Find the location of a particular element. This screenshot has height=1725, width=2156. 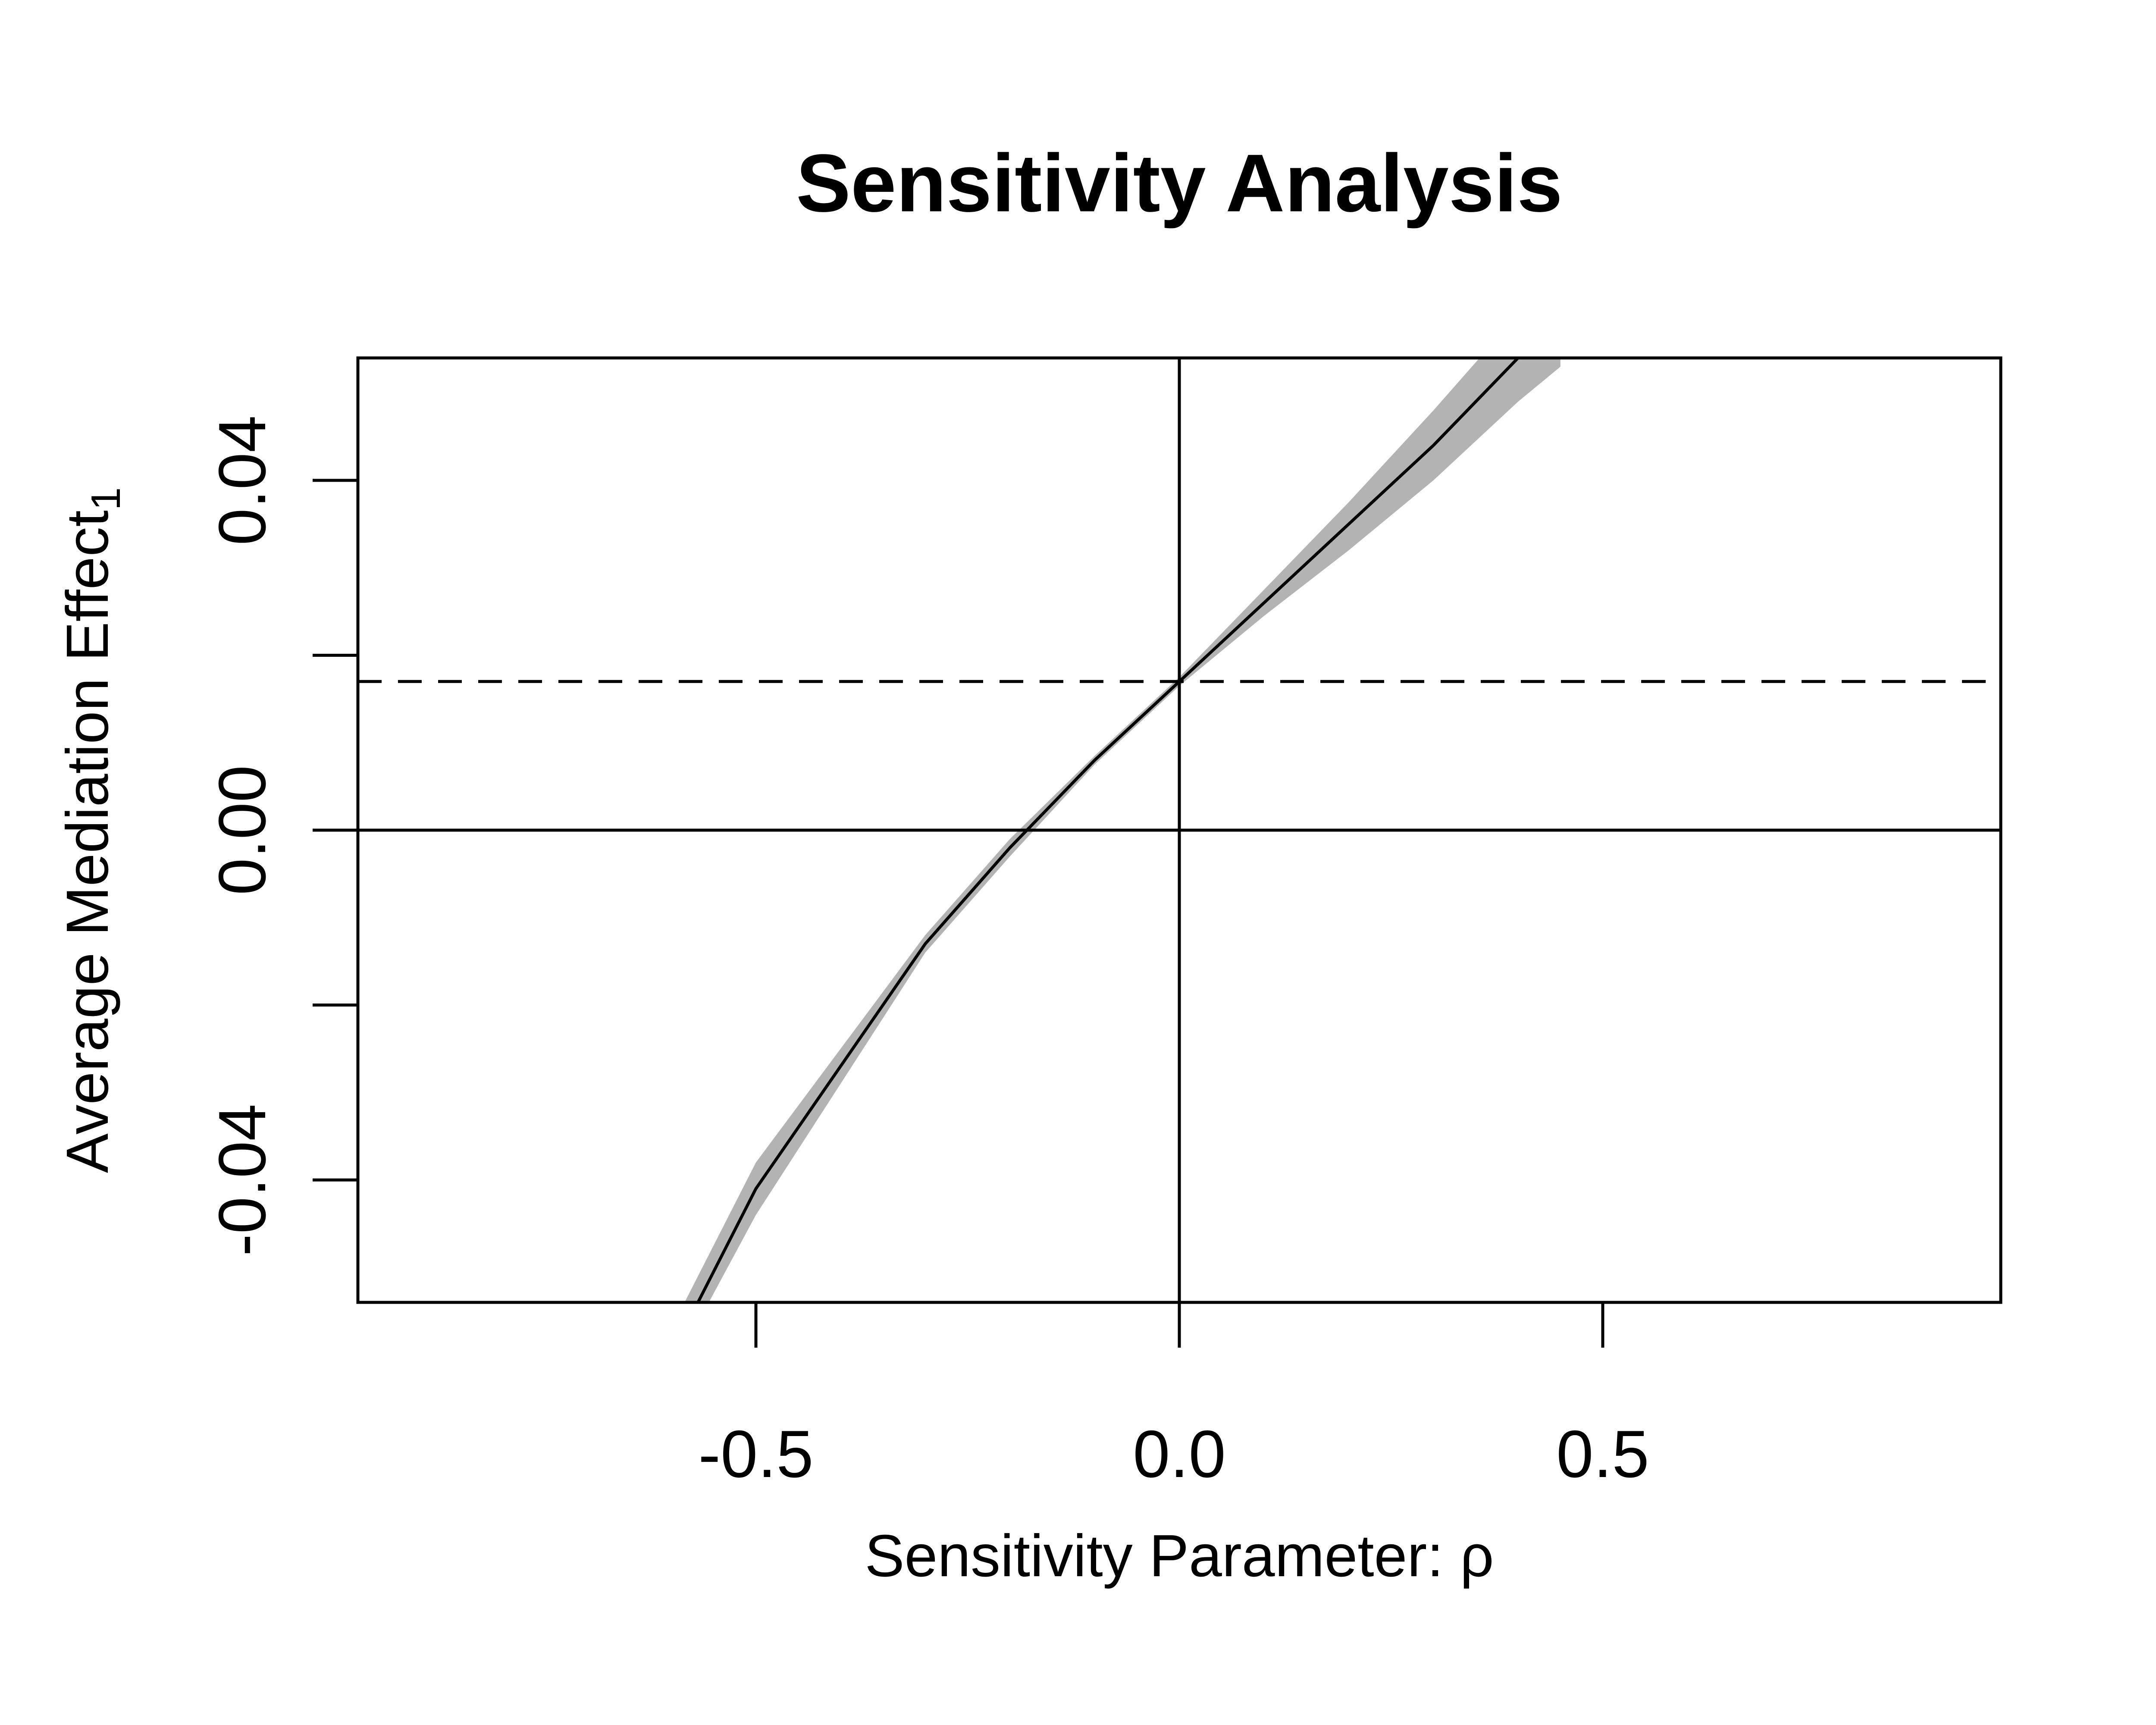

y-tick-label-group: 0.00 is located at coordinates (242, 830).